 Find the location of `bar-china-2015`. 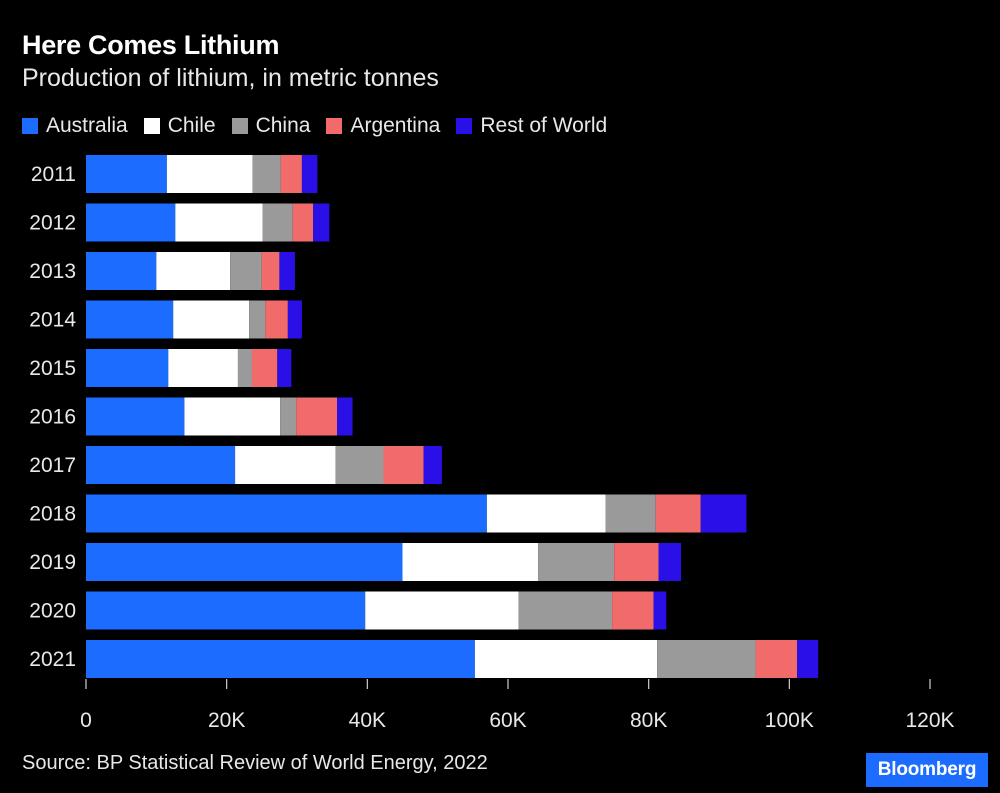

bar-china-2015 is located at coordinates (244, 368).